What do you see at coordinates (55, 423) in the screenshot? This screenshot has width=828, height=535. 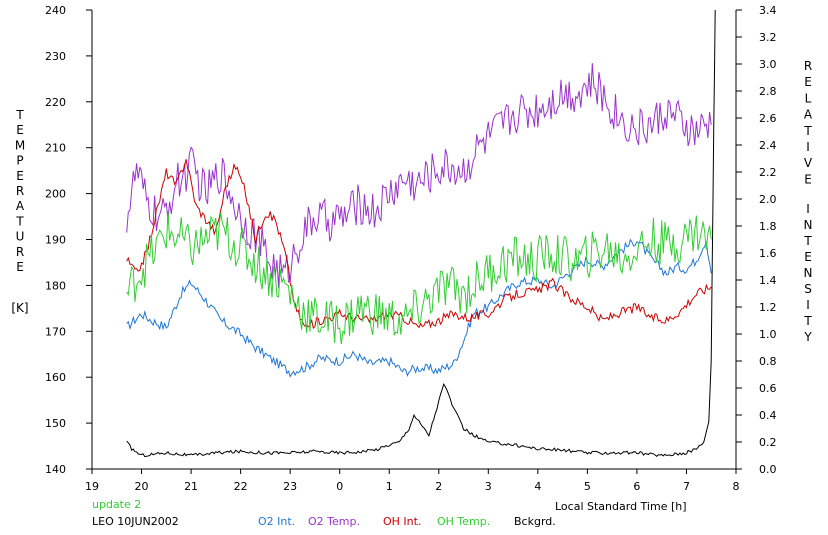 I see `y-left-tick-label: 150` at bounding box center [55, 423].